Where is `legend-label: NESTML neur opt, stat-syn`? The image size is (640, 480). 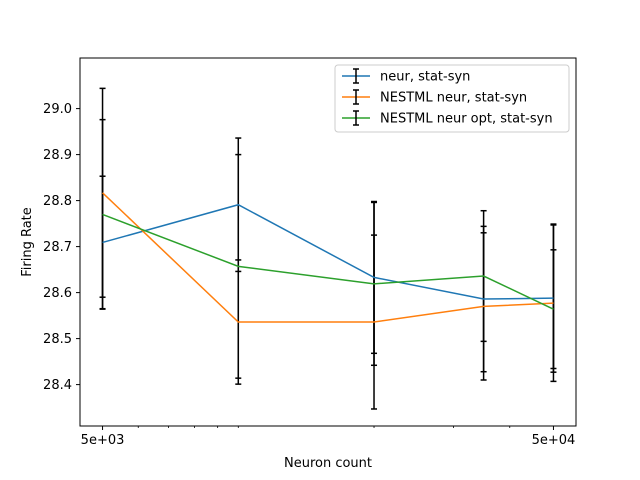
legend-label: NESTML neur opt, stat-syn is located at coordinates (466, 119).